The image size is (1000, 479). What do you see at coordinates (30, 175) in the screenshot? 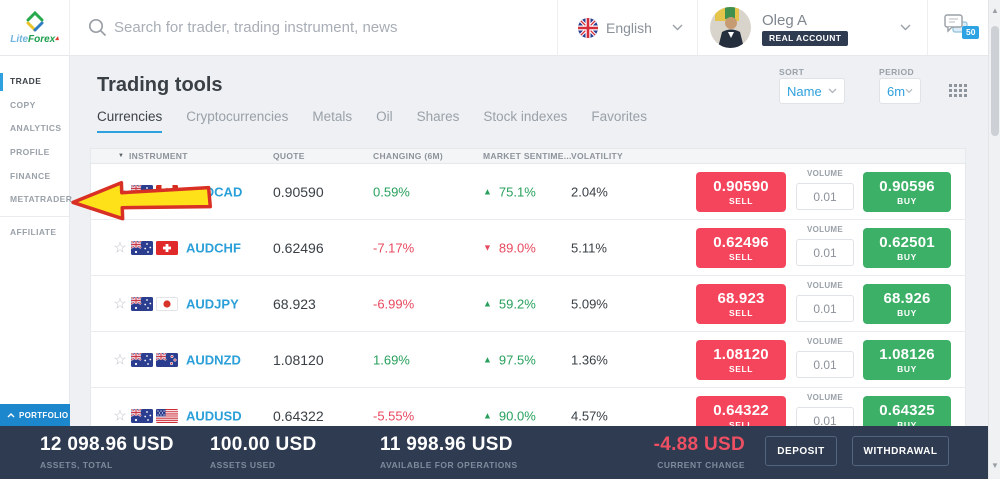
I see `sidebar-item-finance: FINANCE` at bounding box center [30, 175].